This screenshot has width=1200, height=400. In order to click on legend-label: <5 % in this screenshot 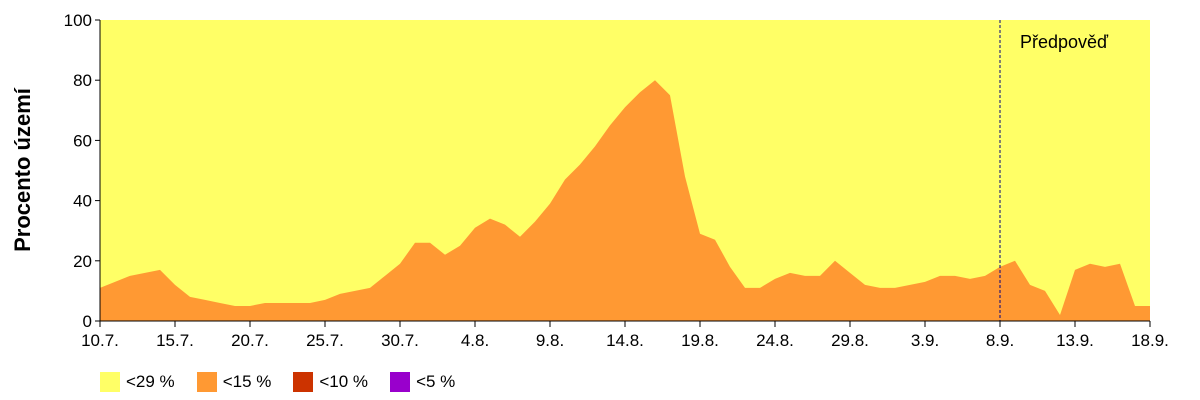, I will do `click(436, 381)`.